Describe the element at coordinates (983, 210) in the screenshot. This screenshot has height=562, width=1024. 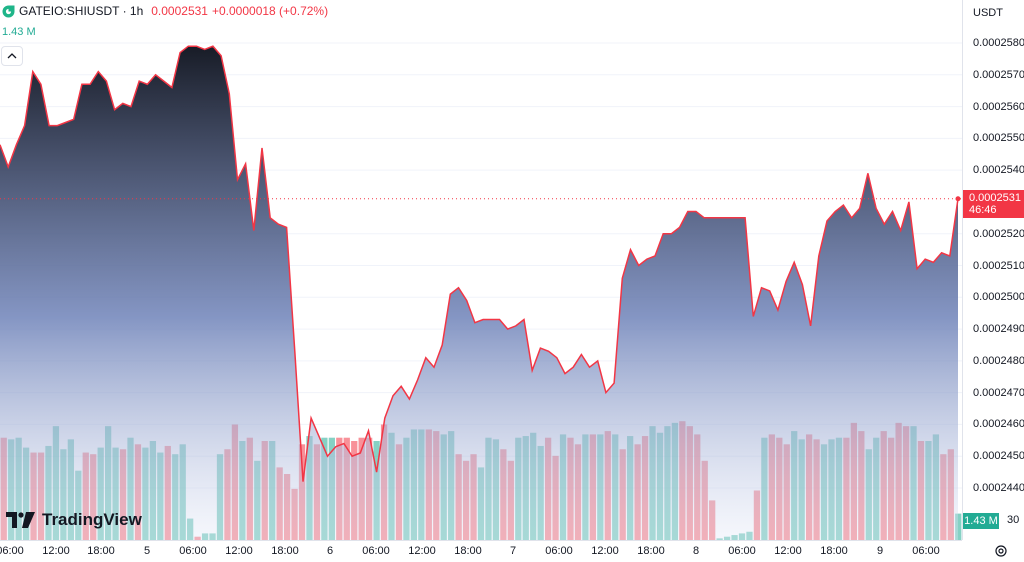
I see `bar-countdown: 46:46` at that location.